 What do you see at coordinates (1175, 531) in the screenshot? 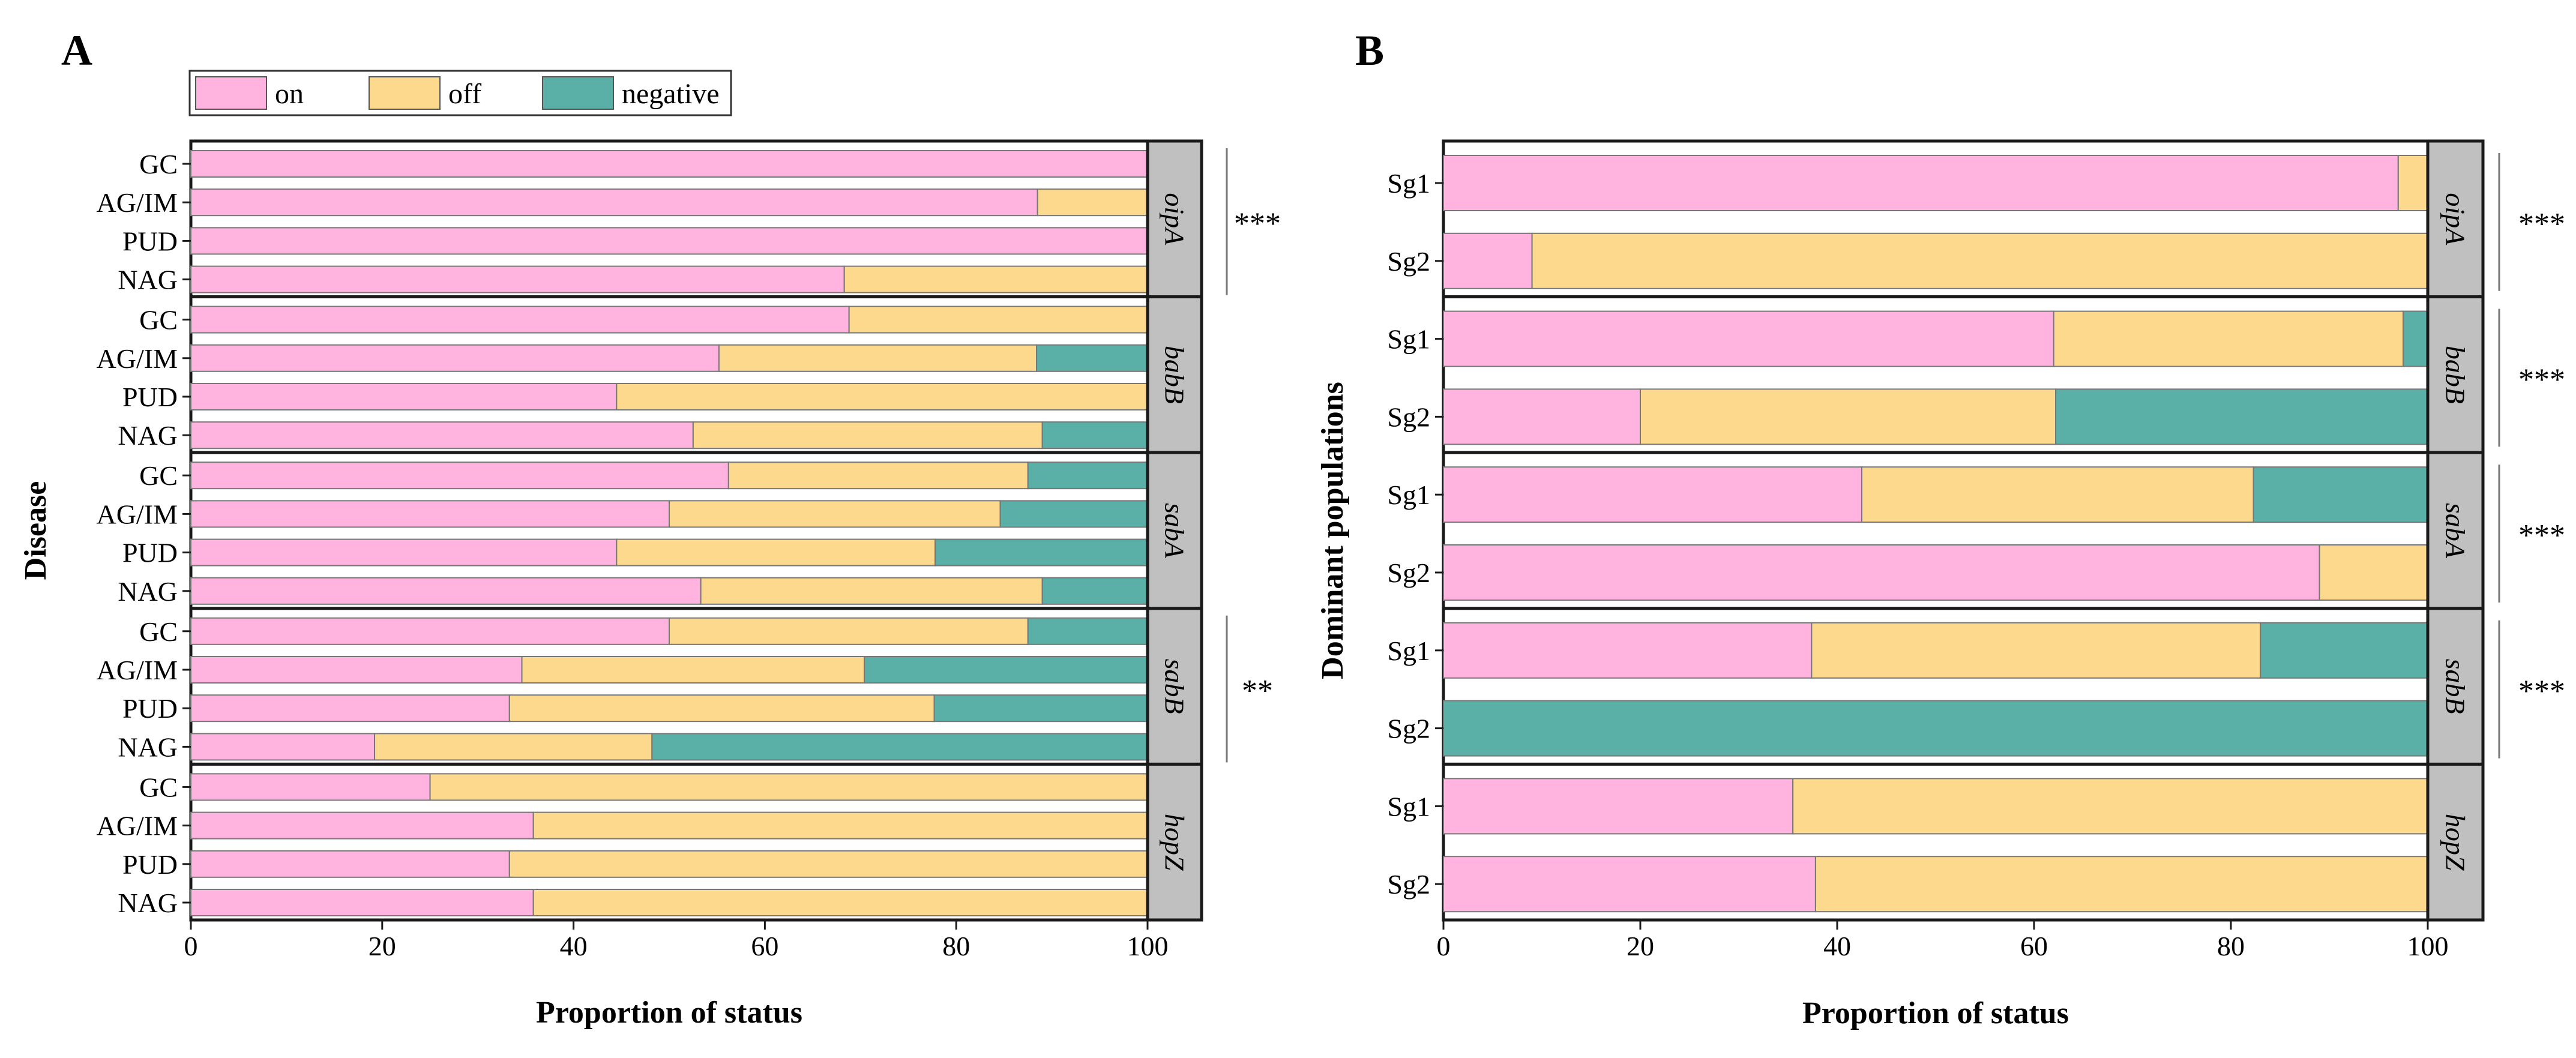
I see `facet-strip-label: sabA` at bounding box center [1175, 531].